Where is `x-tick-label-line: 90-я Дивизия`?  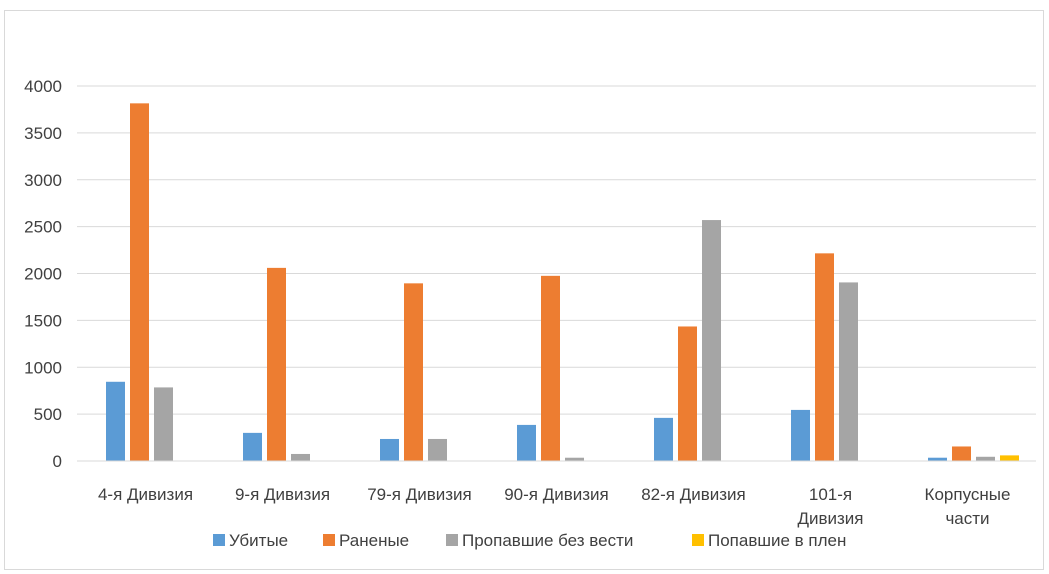 x-tick-label-line: 90-я Дивизия is located at coordinates (556, 494).